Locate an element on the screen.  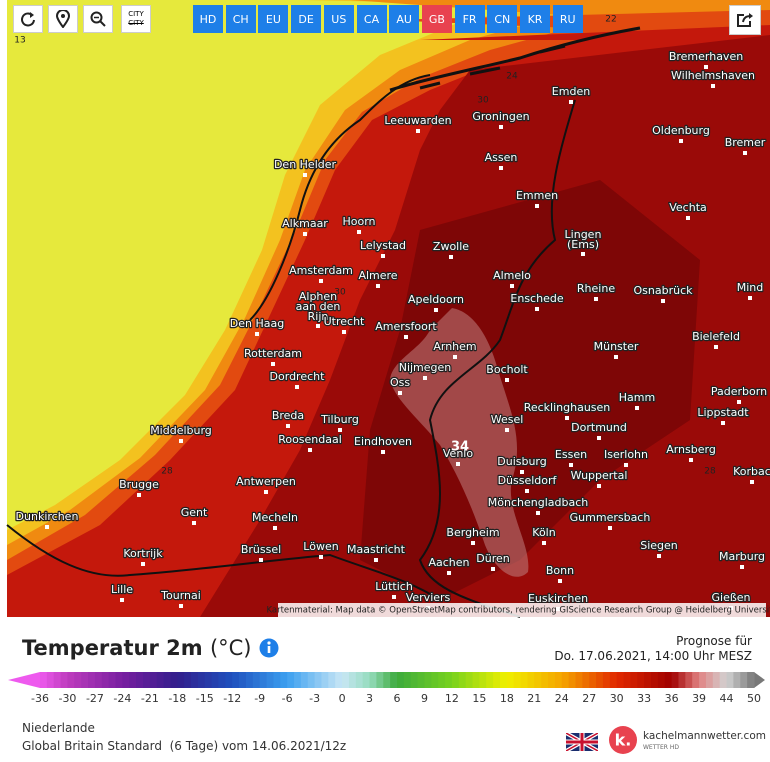
region-button: US is located at coordinates (338, 19).